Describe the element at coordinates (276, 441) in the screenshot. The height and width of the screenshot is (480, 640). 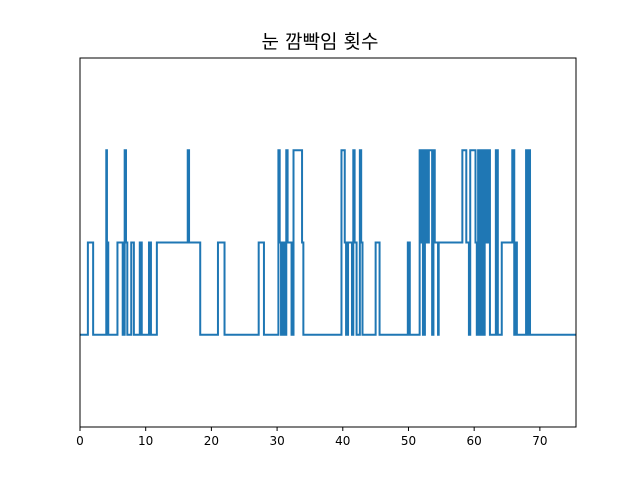
I see `x-tick-label: 30` at that location.